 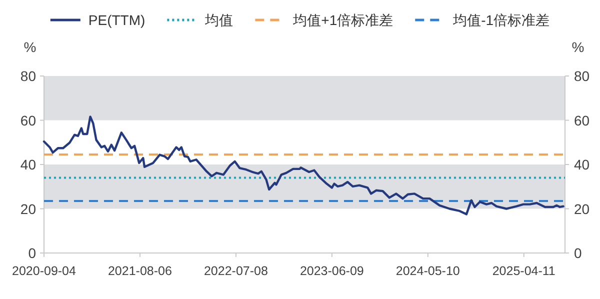 I want to click on x-tick-label: 2020-09-04, so click(x=44, y=271).